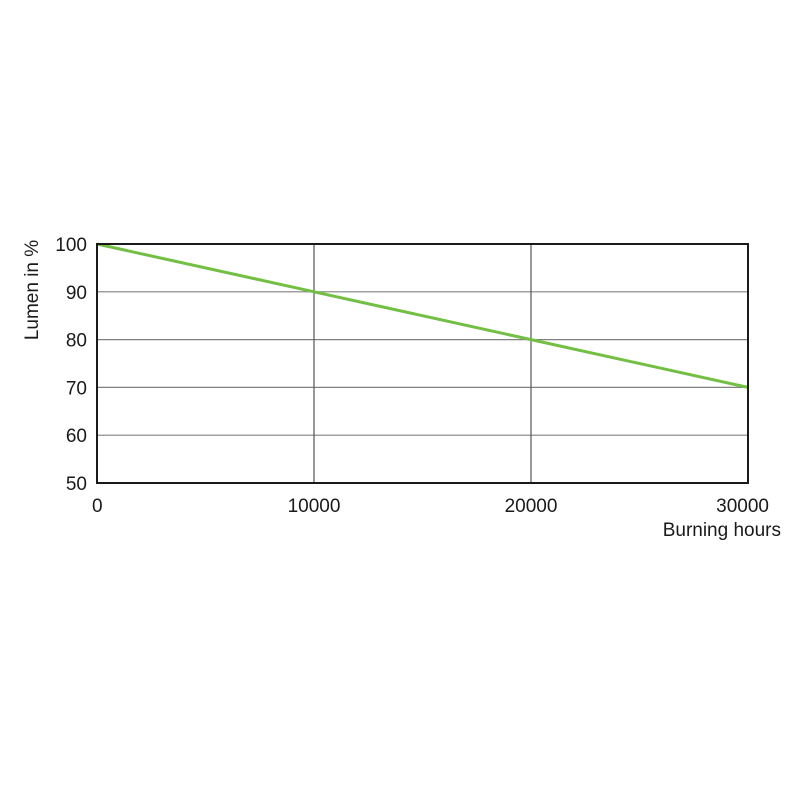 This screenshot has width=800, height=805. I want to click on x-tick-label: 0, so click(97, 506).